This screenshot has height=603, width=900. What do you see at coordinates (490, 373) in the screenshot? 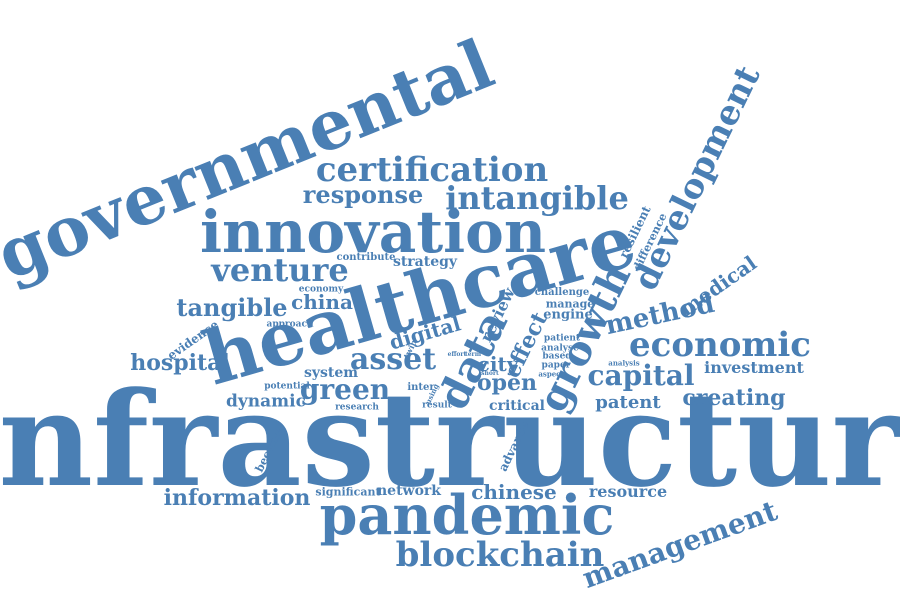
I see `word-short: short` at bounding box center [490, 373].